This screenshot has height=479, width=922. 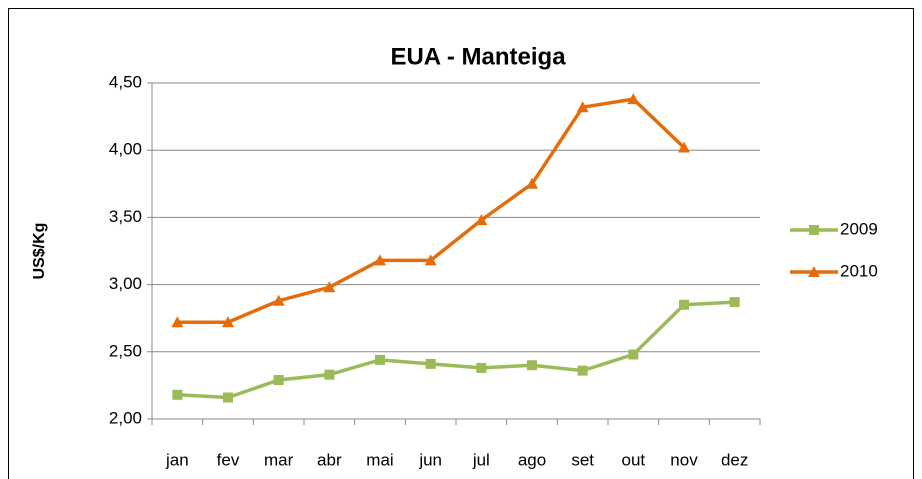 I want to click on x-tick-label: jun, so click(x=430, y=459).